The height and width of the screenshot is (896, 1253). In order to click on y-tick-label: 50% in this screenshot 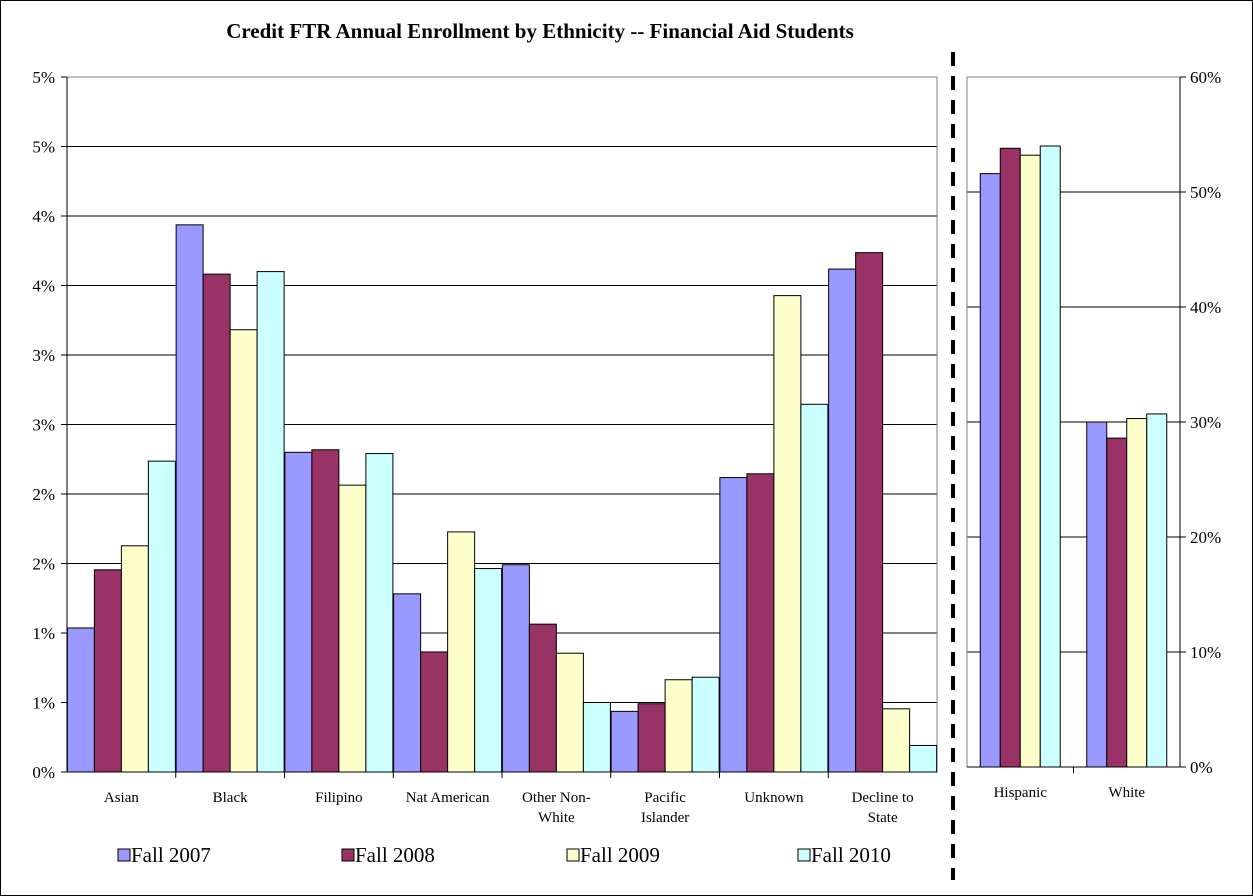, I will do `click(1205, 192)`.